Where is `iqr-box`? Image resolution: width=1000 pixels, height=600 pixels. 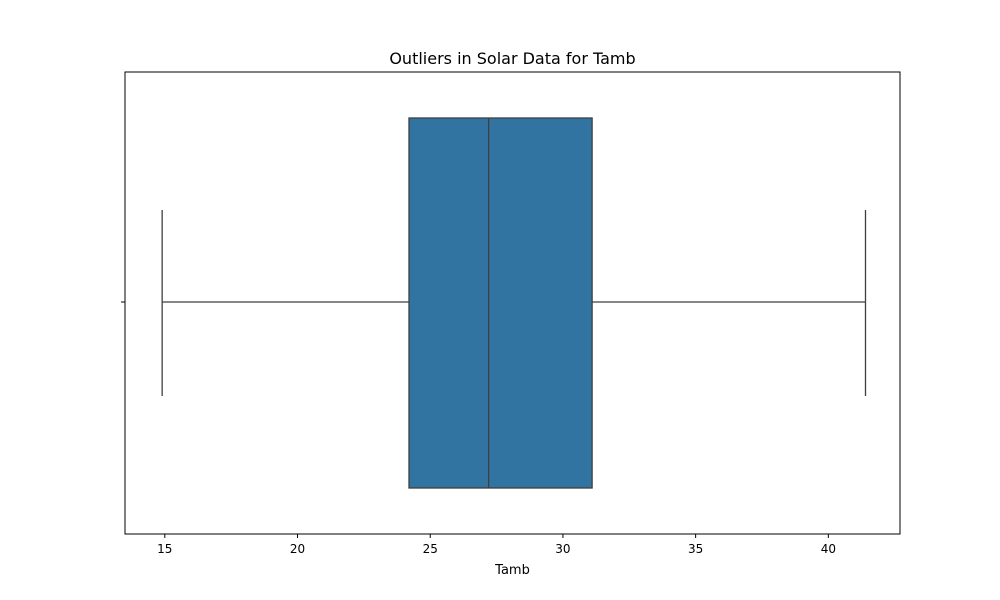 iqr-box is located at coordinates (500, 303).